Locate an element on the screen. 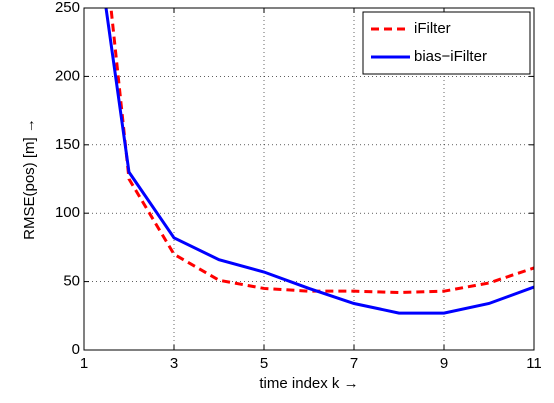 The width and height of the screenshot is (554, 403). x-tick-label: 7 is located at coordinates (354, 363).